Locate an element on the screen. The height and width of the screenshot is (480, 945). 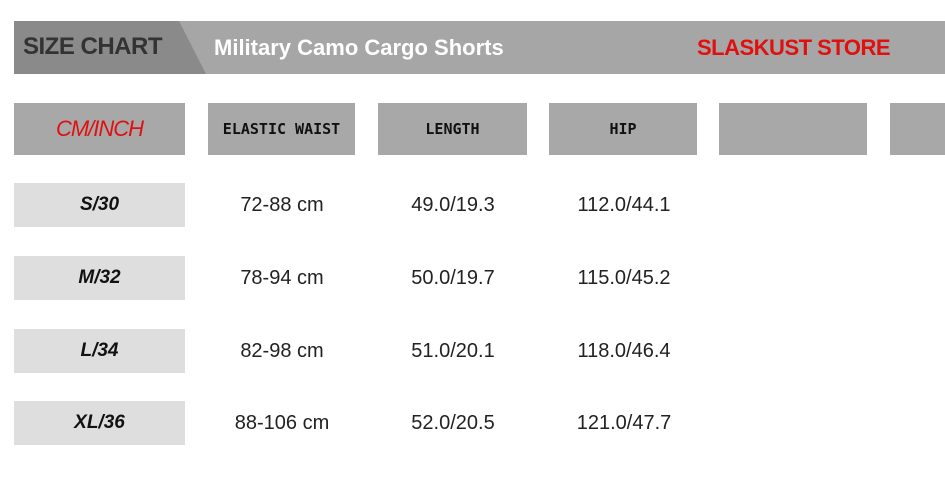
size-label: L/34 is located at coordinates (99, 351).